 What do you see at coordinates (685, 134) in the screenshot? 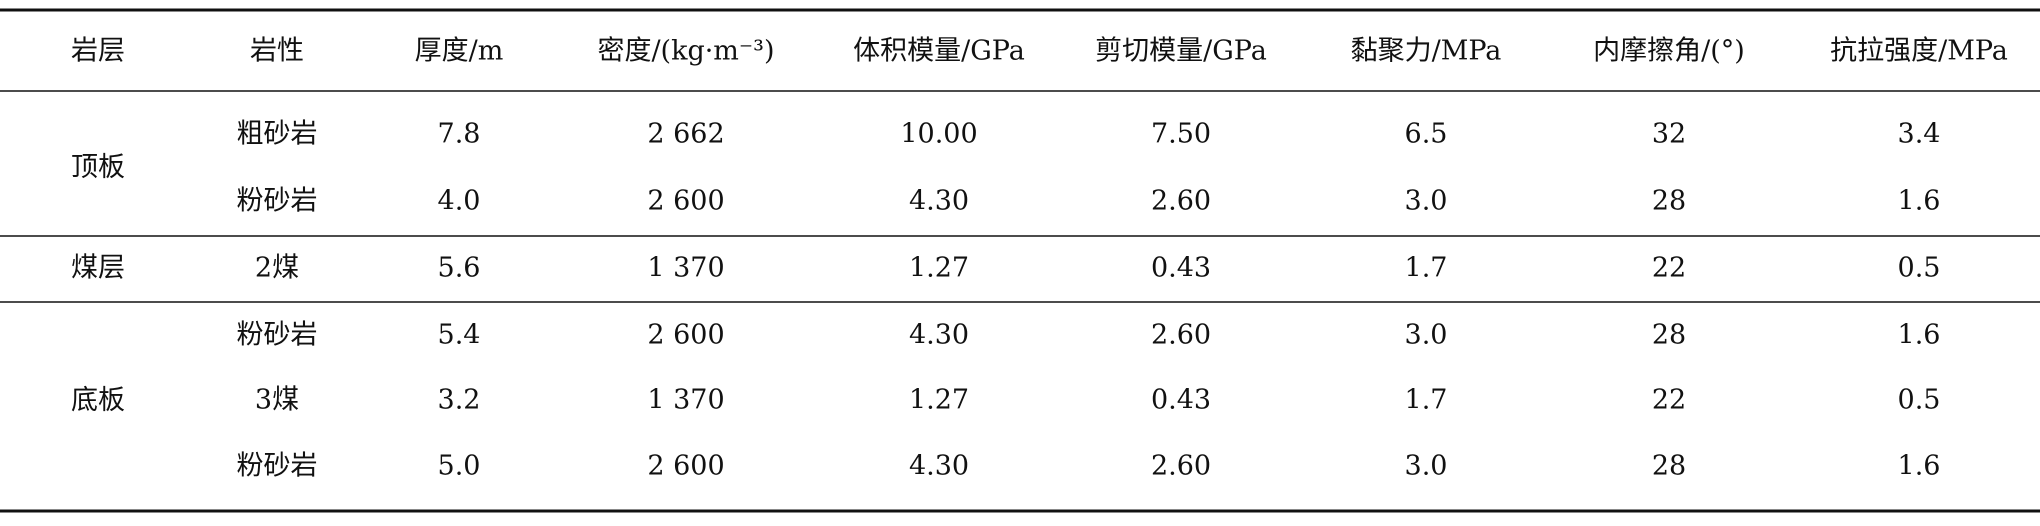
I see `cell: 2 662` at bounding box center [685, 134].